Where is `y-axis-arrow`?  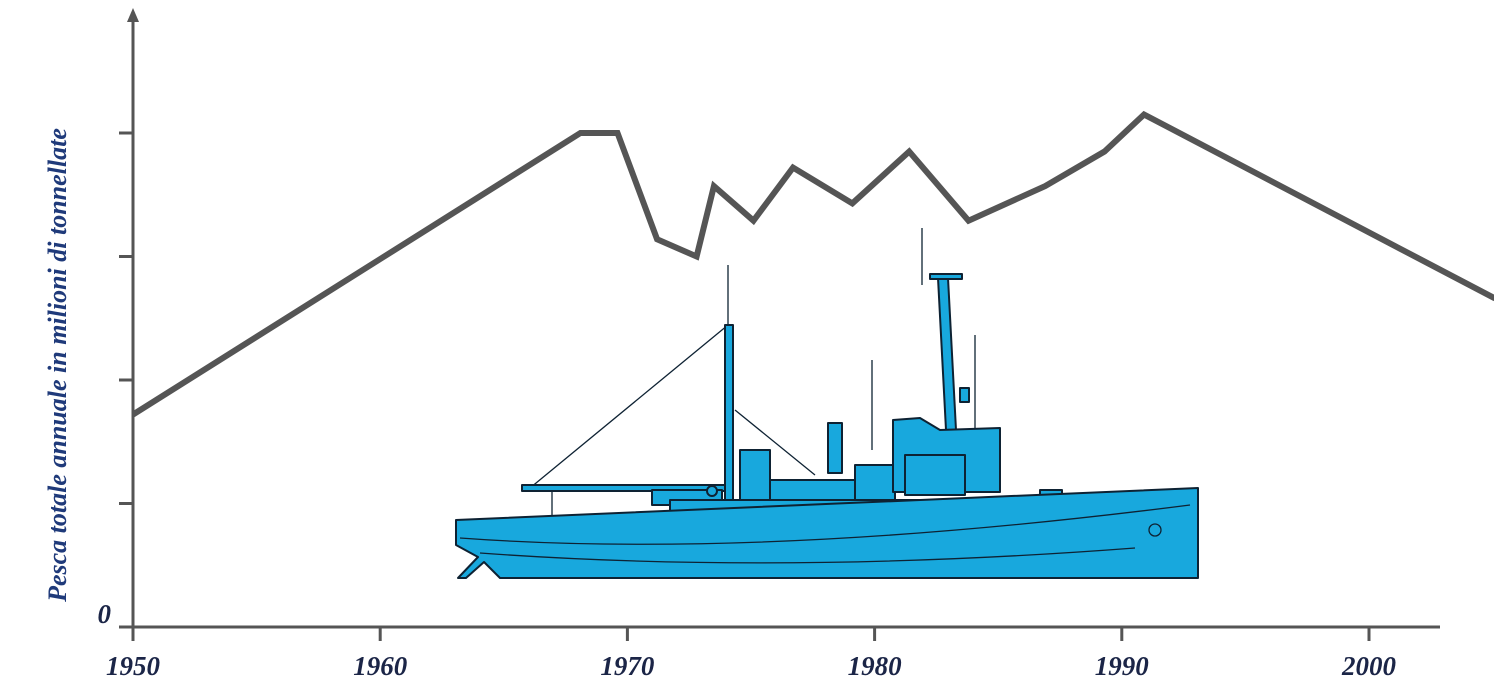
y-axis-arrow is located at coordinates (133, 15).